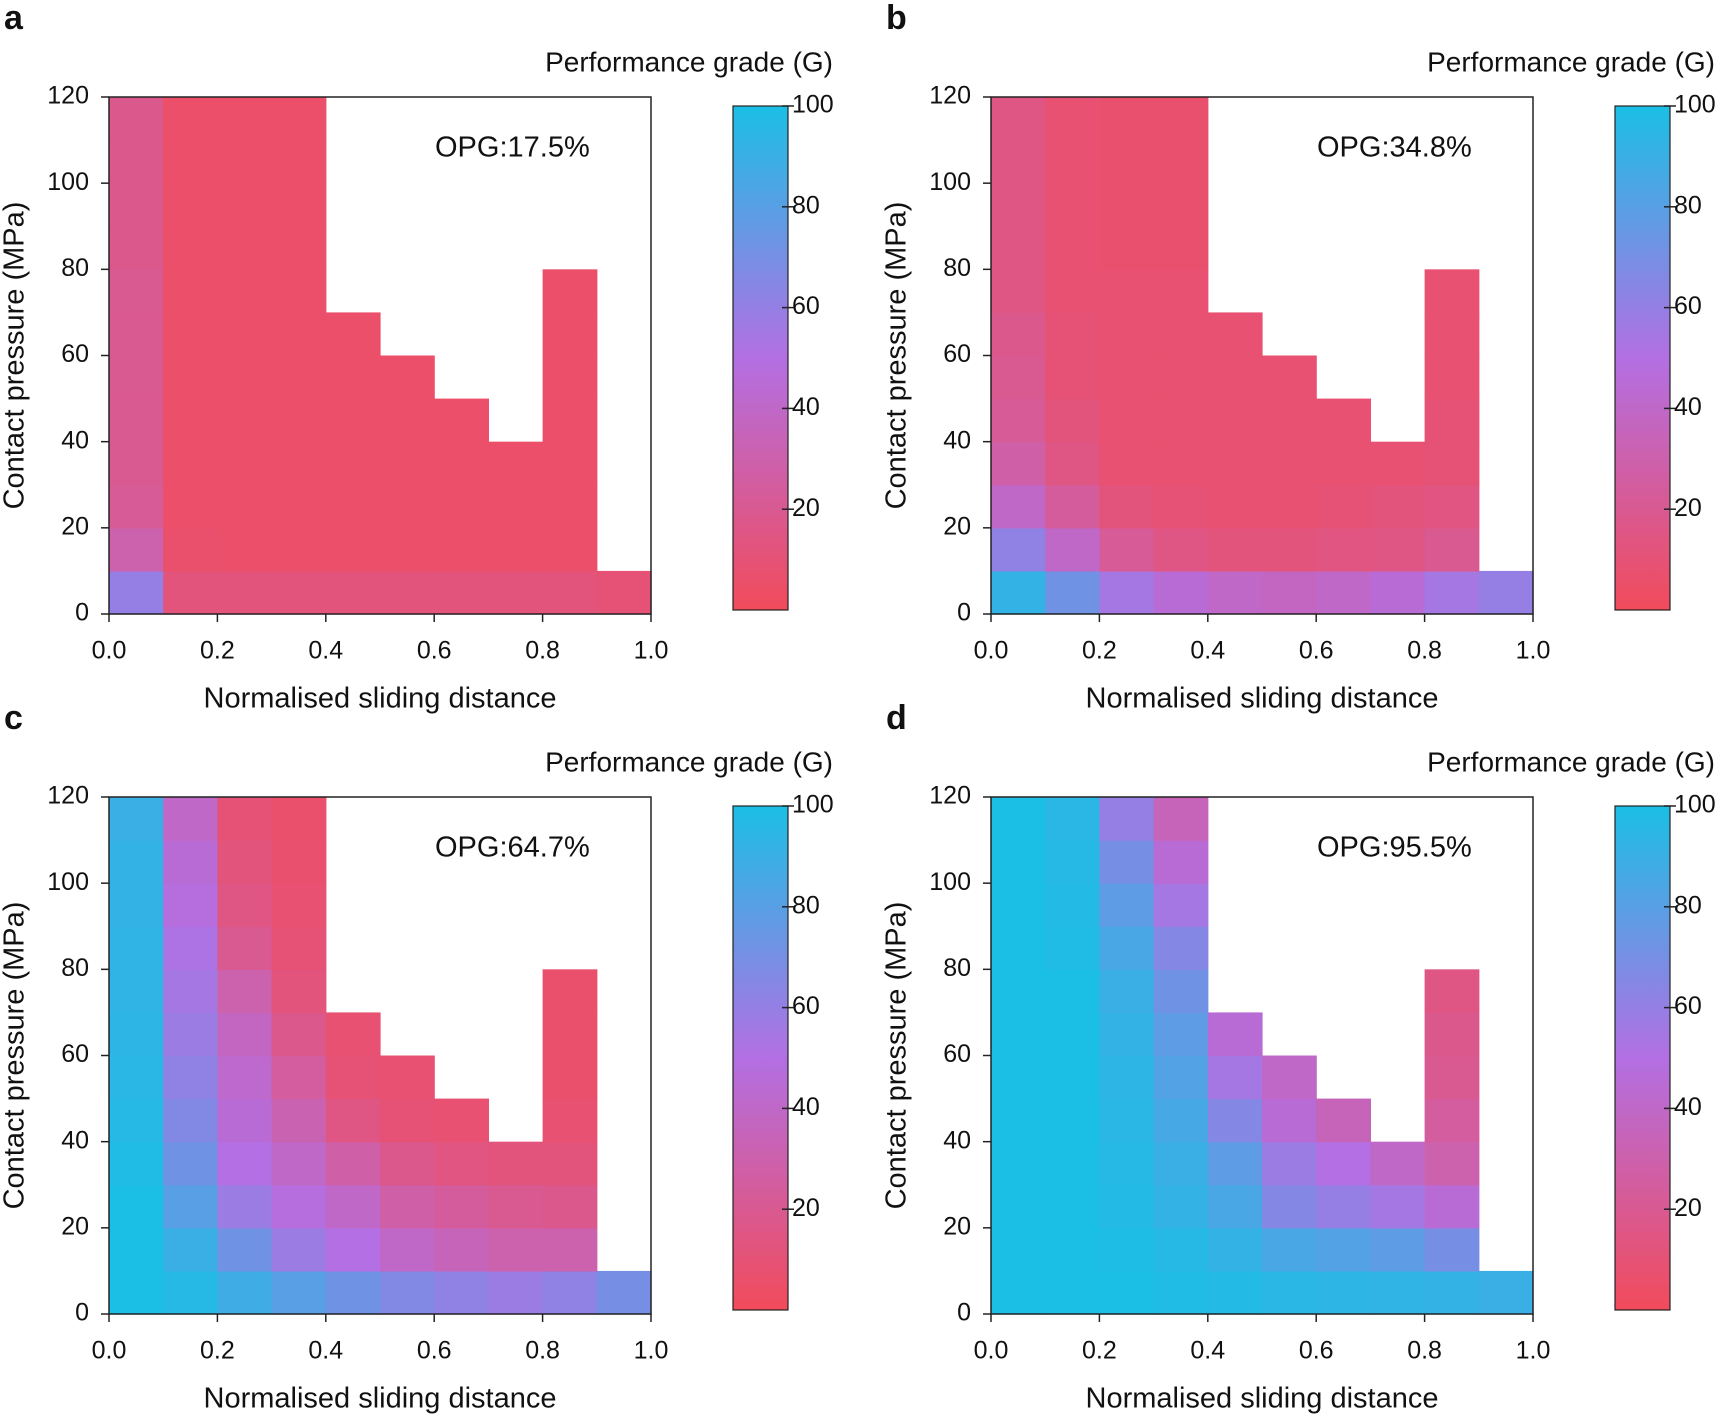 The width and height of the screenshot is (1730, 1424). I want to click on x-tick-label: 0.8, so click(1424, 651).